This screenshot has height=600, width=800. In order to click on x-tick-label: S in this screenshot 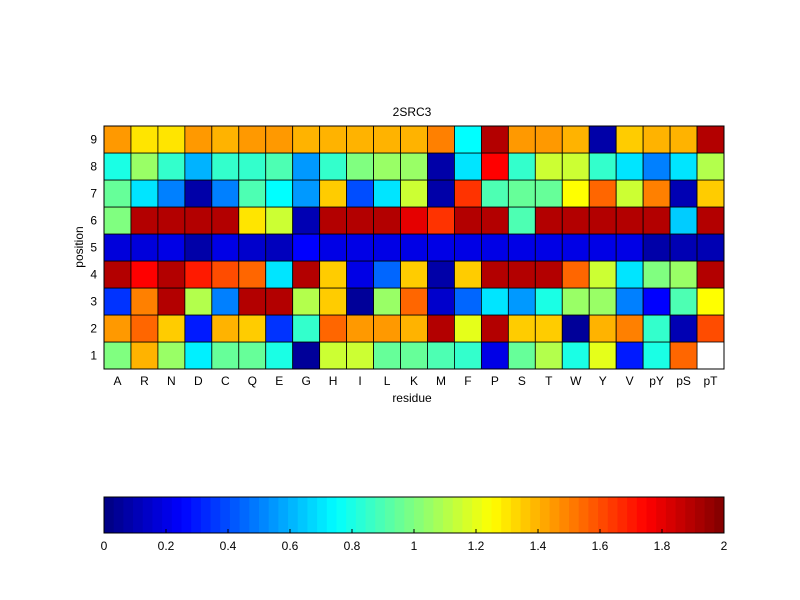, I will do `click(522, 381)`.